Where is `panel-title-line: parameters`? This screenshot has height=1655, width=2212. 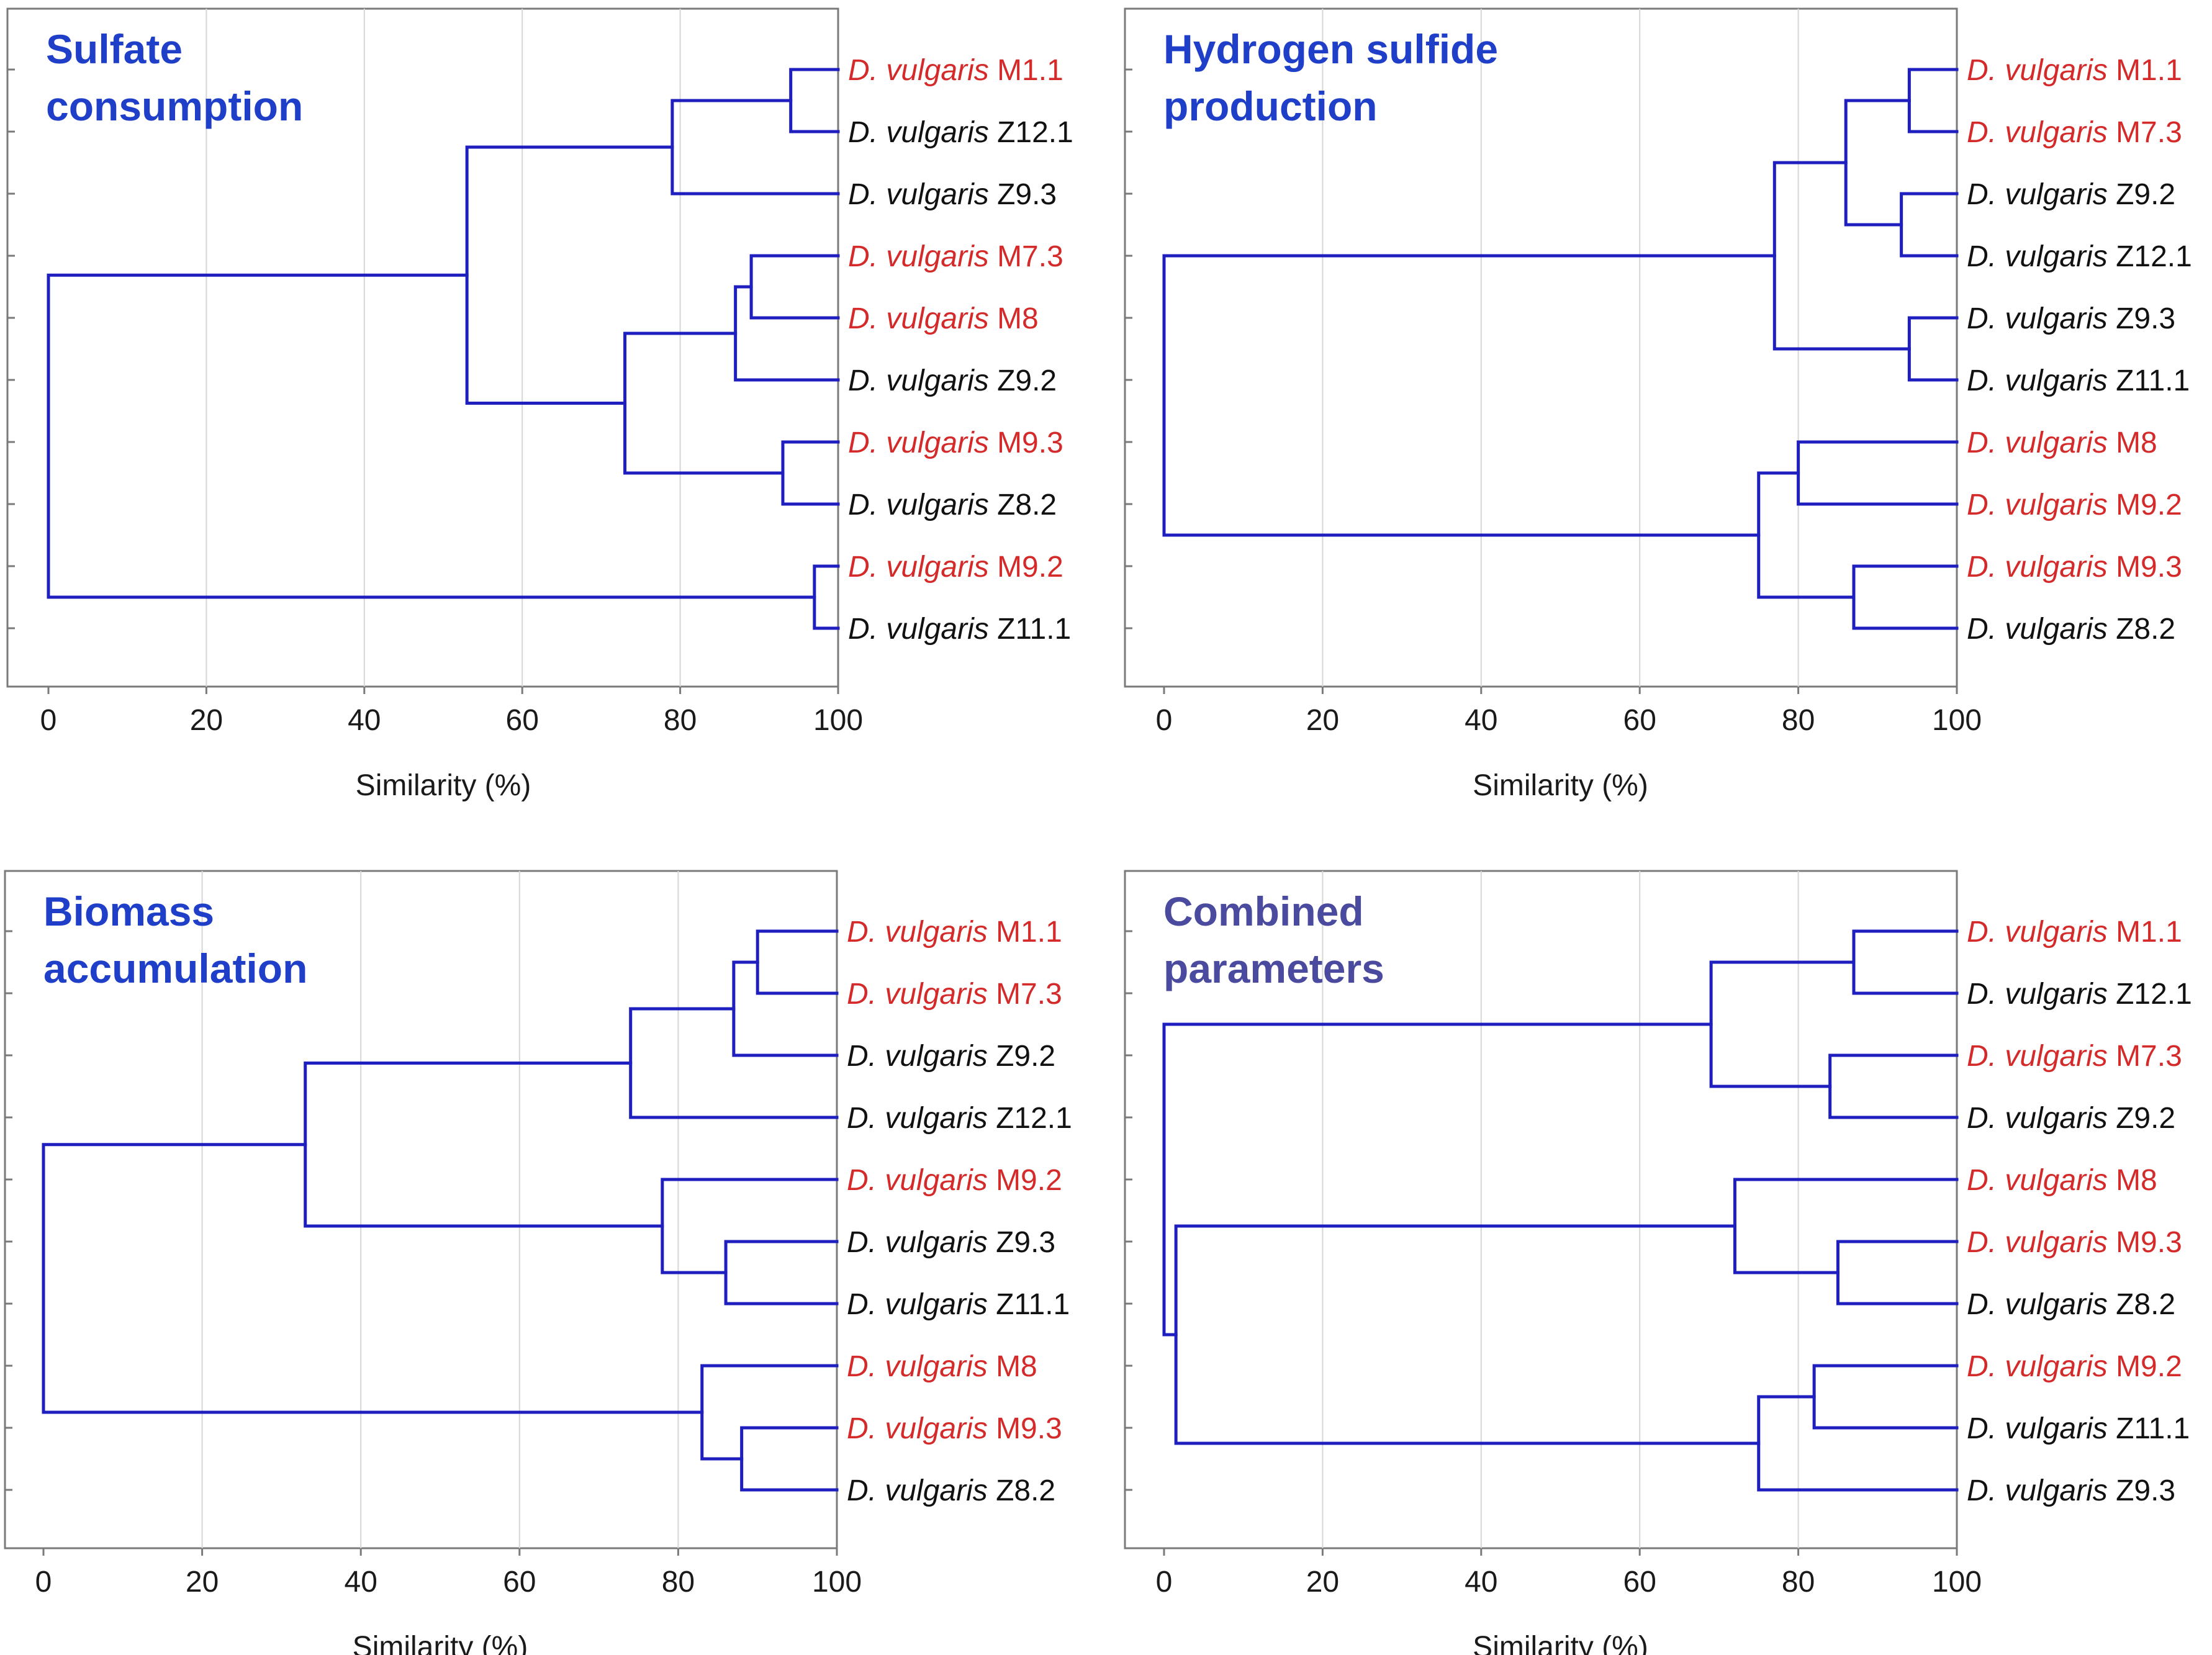 panel-title-line: parameters is located at coordinates (1273, 968).